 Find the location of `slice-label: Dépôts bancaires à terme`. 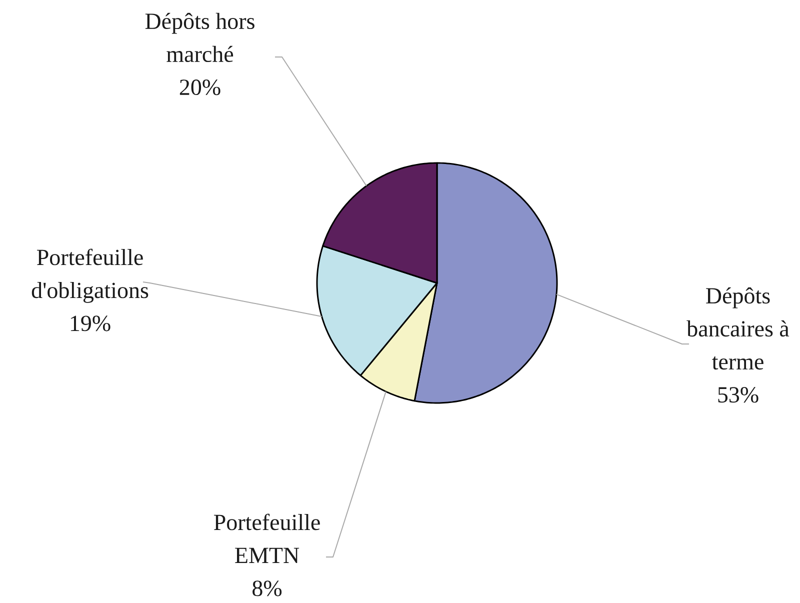

slice-label: Dépôts bancaires à terme is located at coordinates (738, 328).